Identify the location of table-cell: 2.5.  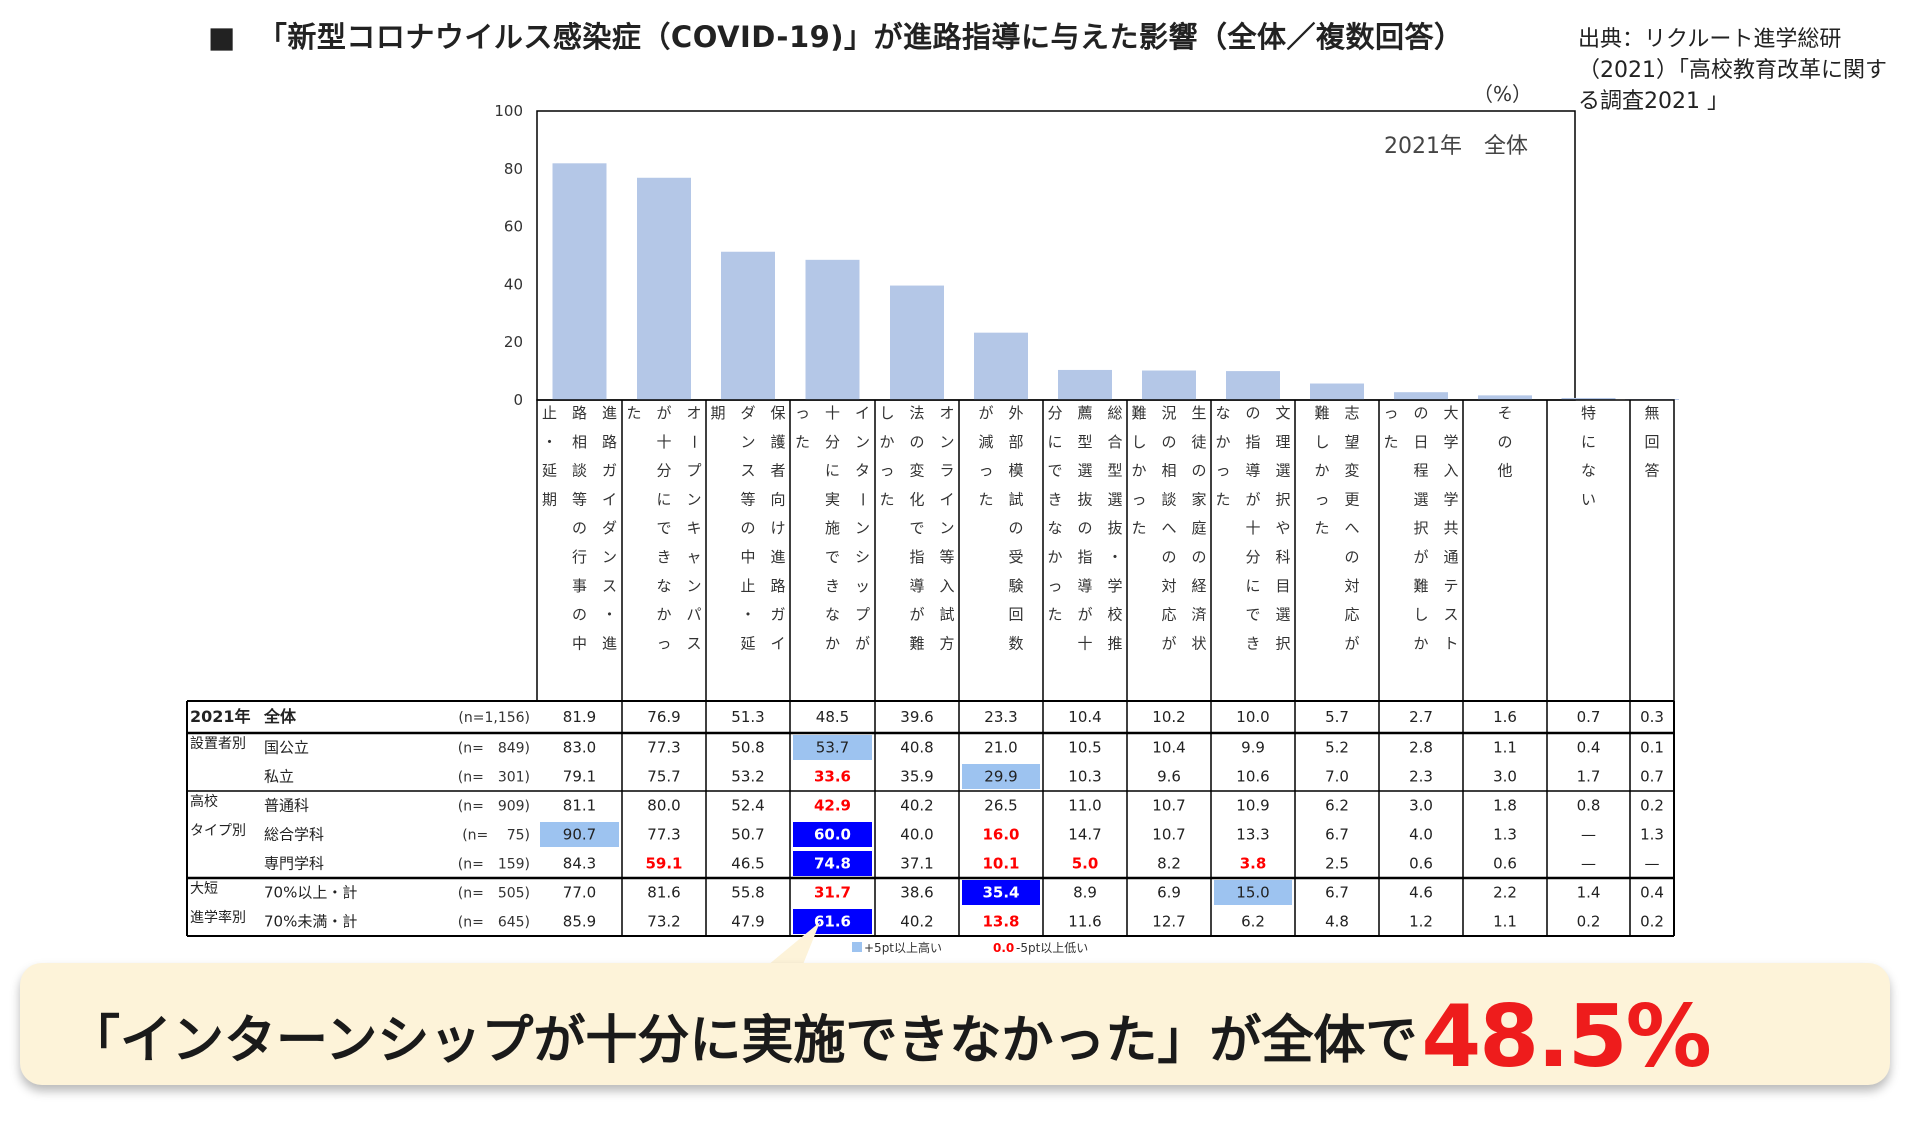
(1337, 864).